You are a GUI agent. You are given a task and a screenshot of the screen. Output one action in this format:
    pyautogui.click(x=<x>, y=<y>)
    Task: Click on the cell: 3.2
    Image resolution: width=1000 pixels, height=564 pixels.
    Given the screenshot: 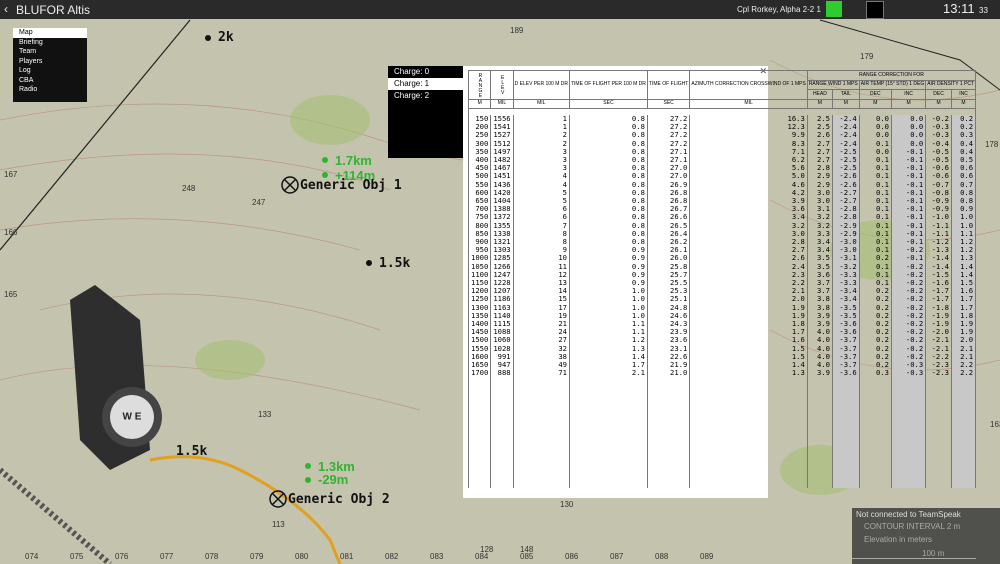 What is the action you would take?
    pyautogui.click(x=819, y=217)
    